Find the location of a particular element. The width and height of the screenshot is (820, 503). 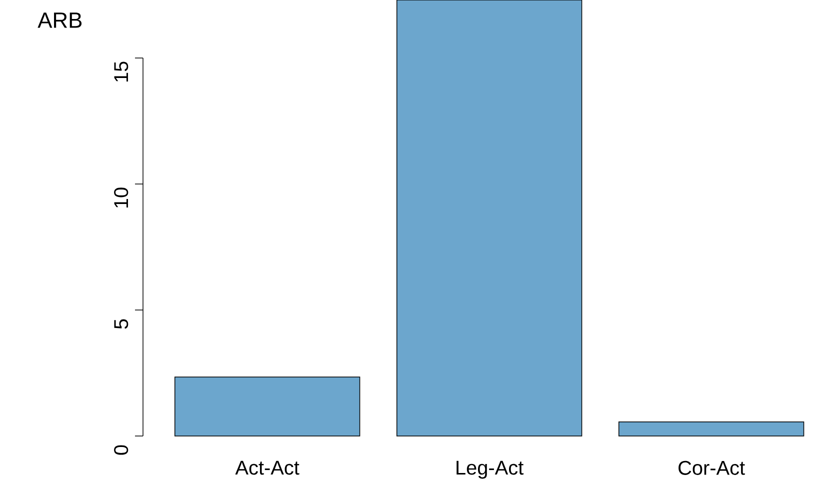

x-tick-label: Leg-Act is located at coordinates (490, 469).